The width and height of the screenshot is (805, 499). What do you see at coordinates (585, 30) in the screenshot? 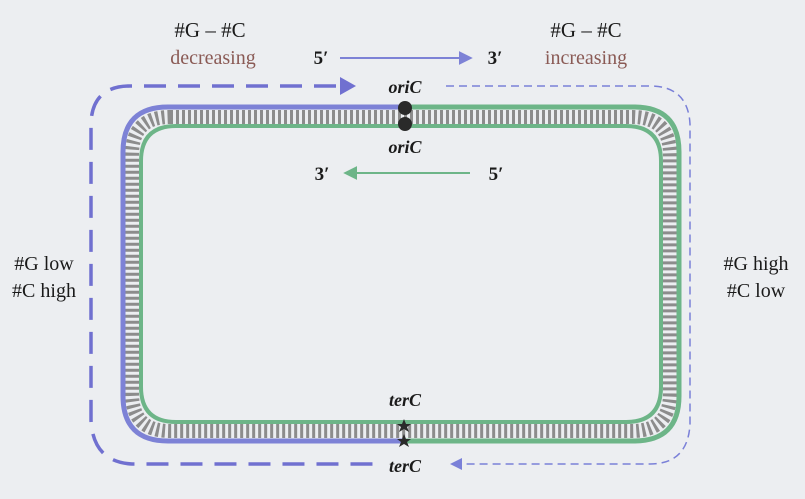
I see `label-top-right-title: #G – #C` at bounding box center [585, 30].